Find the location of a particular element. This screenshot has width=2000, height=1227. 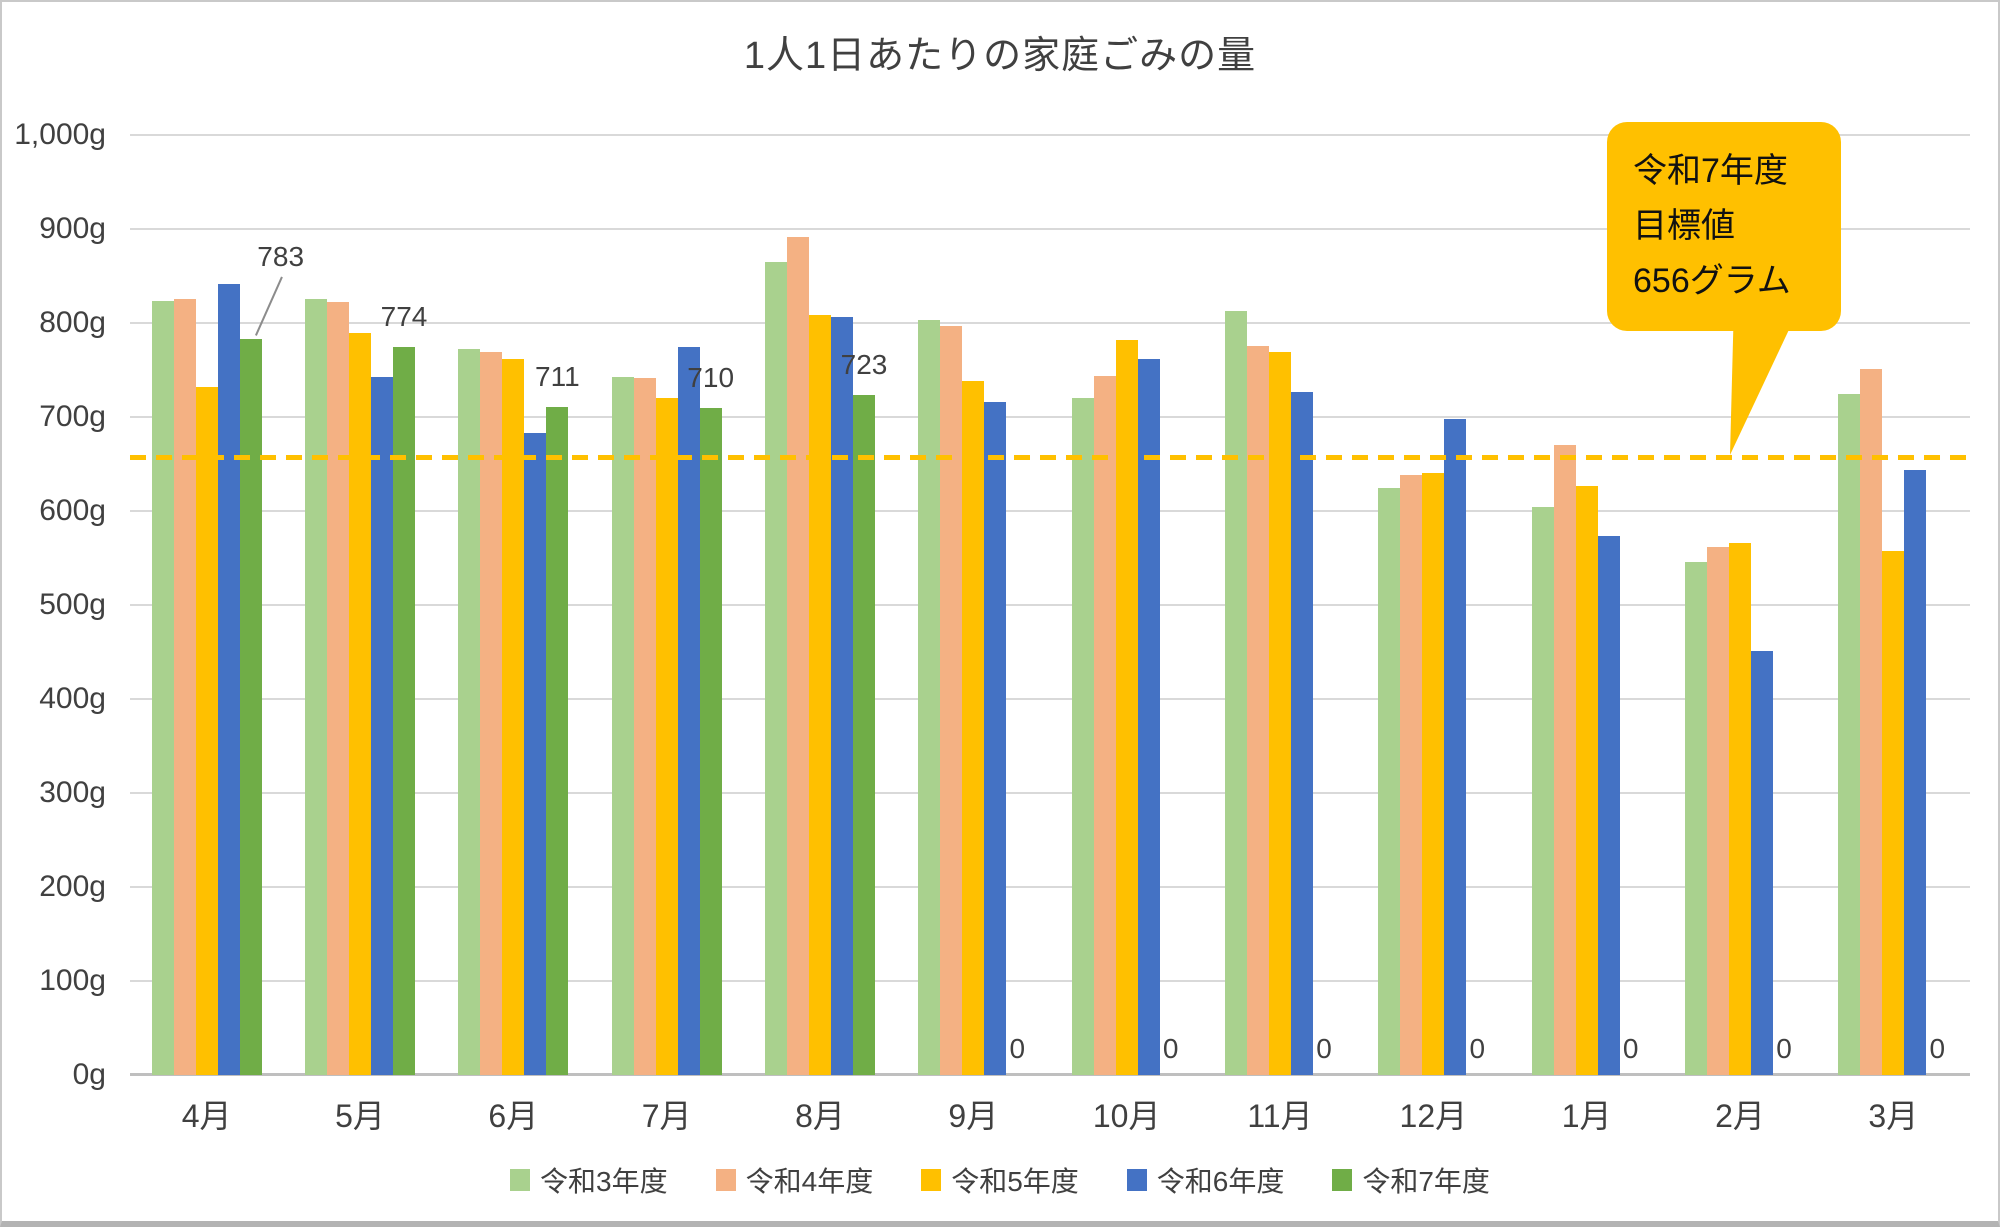

bar-令和4年度-6月 is located at coordinates (491, 713).